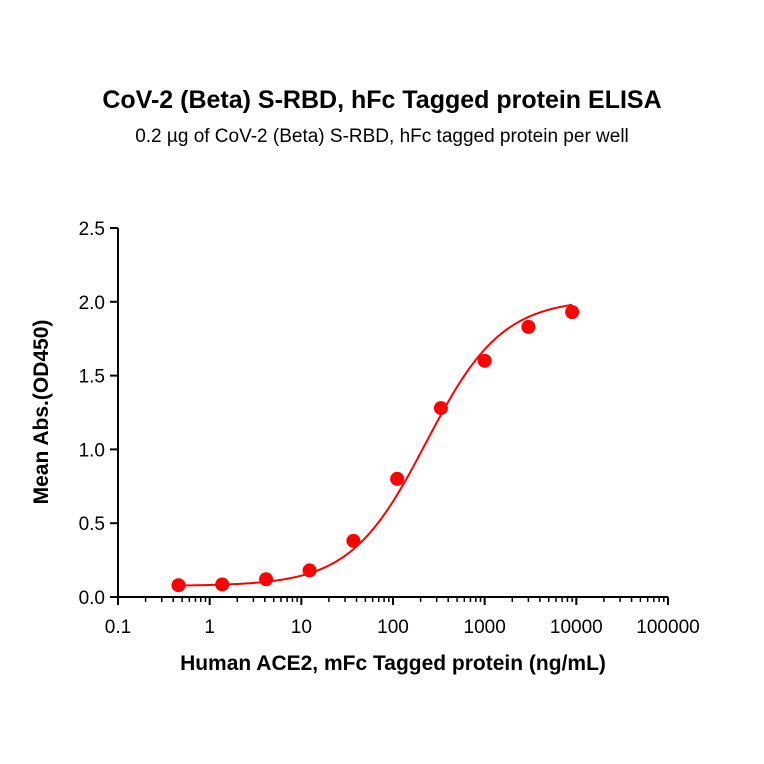  Describe the element at coordinates (576, 627) in the screenshot. I see `x-tick-label: 10000` at that location.